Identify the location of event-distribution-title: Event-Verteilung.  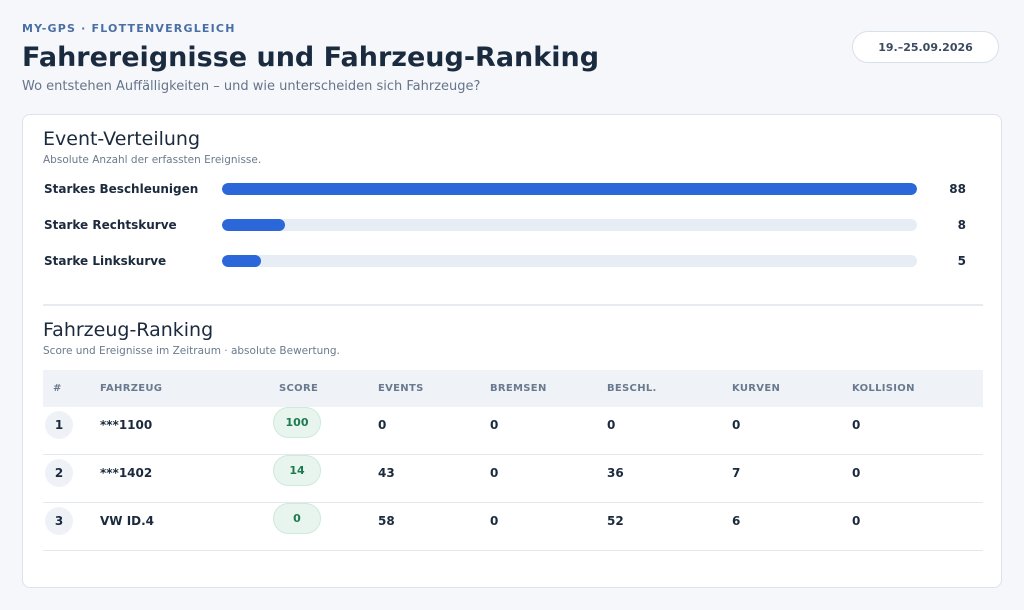
(122, 139).